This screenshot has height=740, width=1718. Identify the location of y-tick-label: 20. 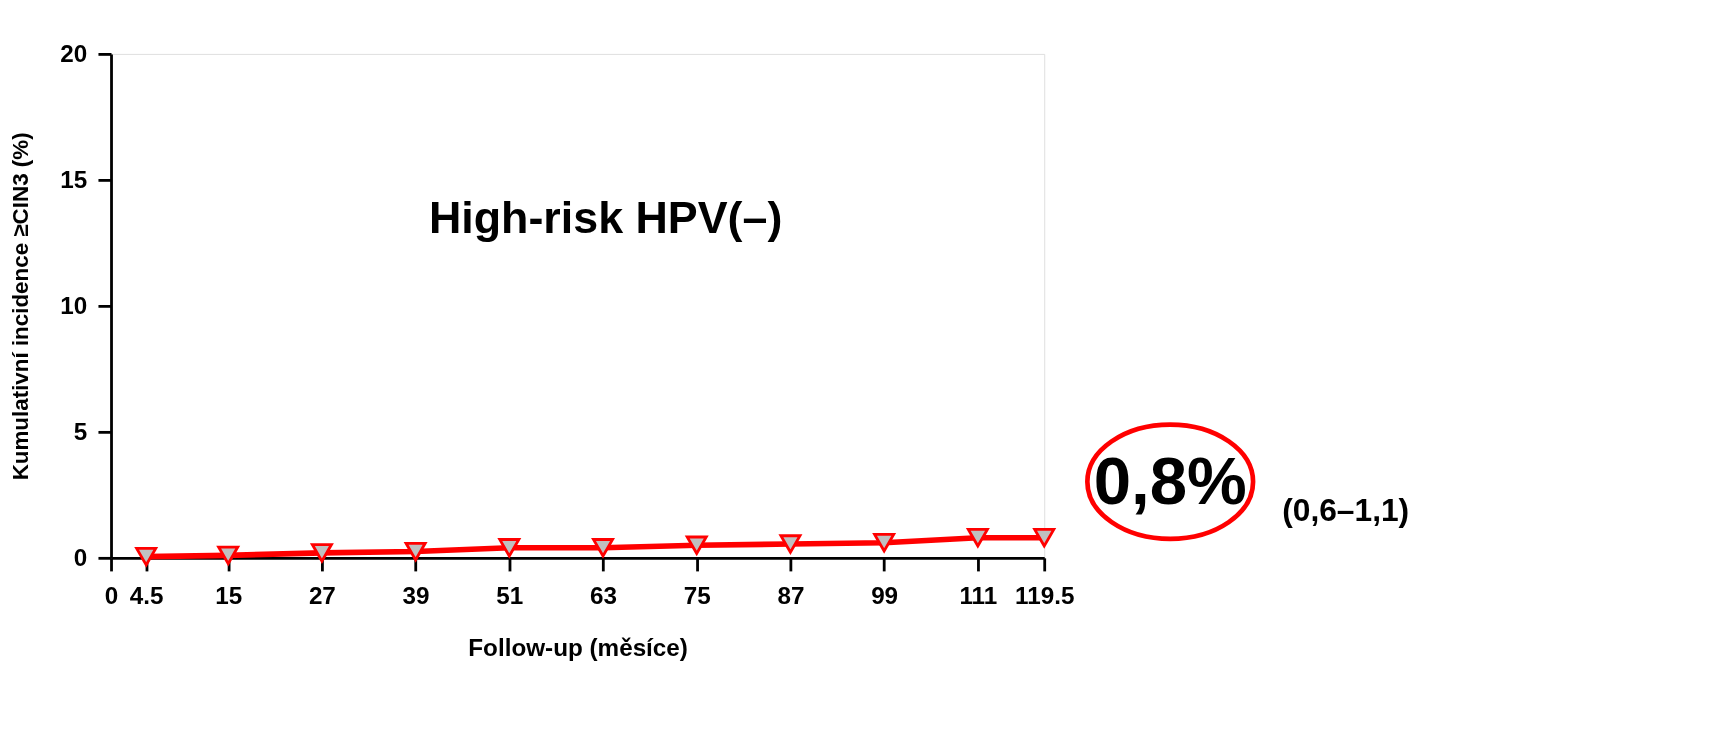
(74, 53).